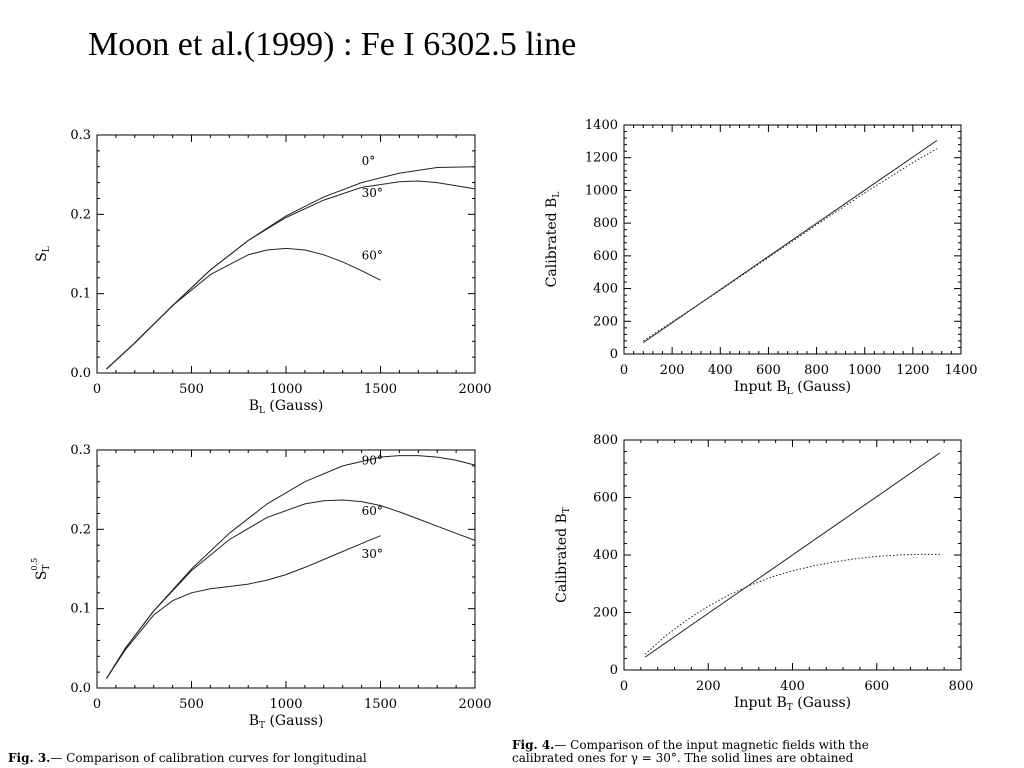 This screenshot has height=768, width=1024. Describe the element at coordinates (601, 158) in the screenshot. I see `y-tick-label: 1200` at that location.